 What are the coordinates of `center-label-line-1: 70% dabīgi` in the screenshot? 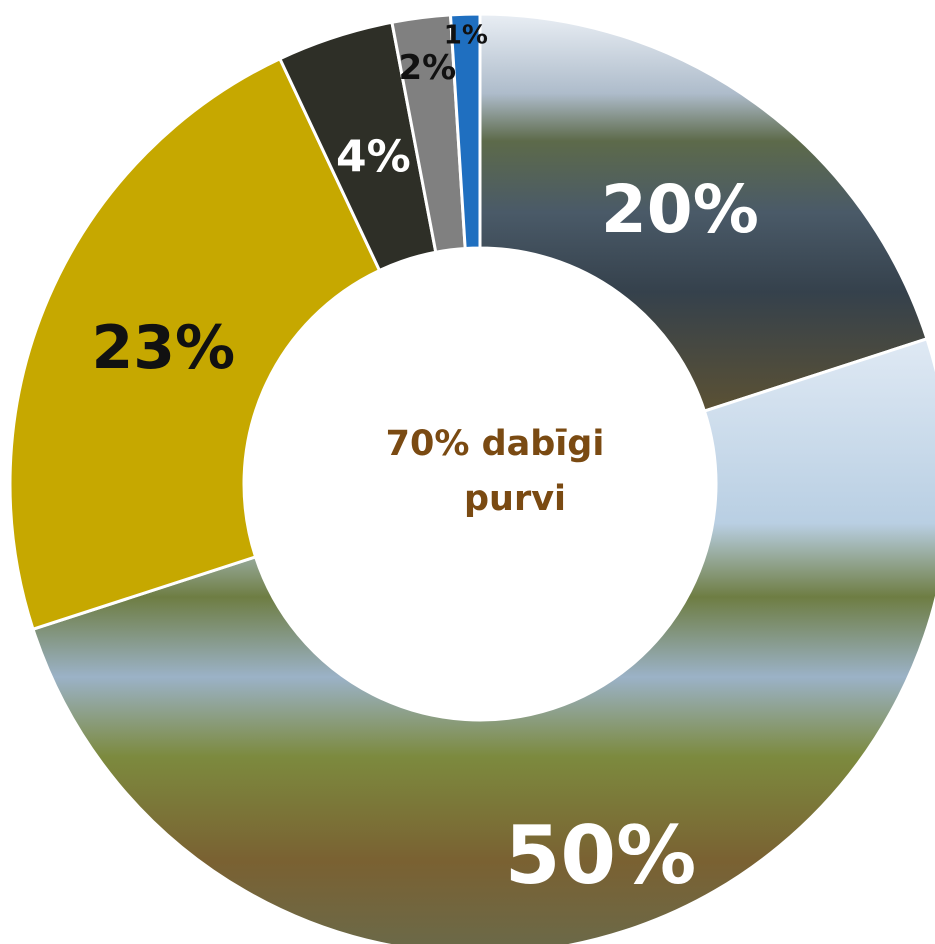 It's located at (495, 444).